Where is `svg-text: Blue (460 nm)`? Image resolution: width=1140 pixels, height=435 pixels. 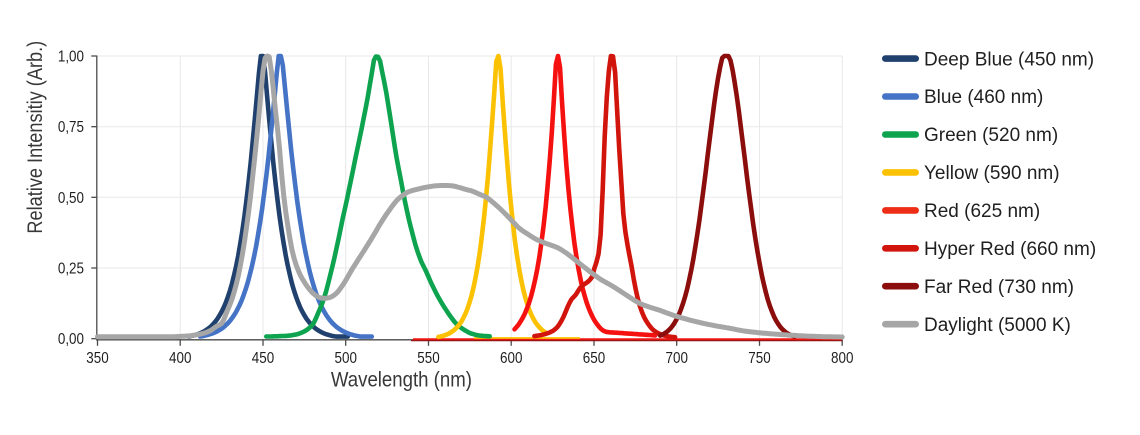 svg-text: Blue (460 nm) is located at coordinates (983, 97).